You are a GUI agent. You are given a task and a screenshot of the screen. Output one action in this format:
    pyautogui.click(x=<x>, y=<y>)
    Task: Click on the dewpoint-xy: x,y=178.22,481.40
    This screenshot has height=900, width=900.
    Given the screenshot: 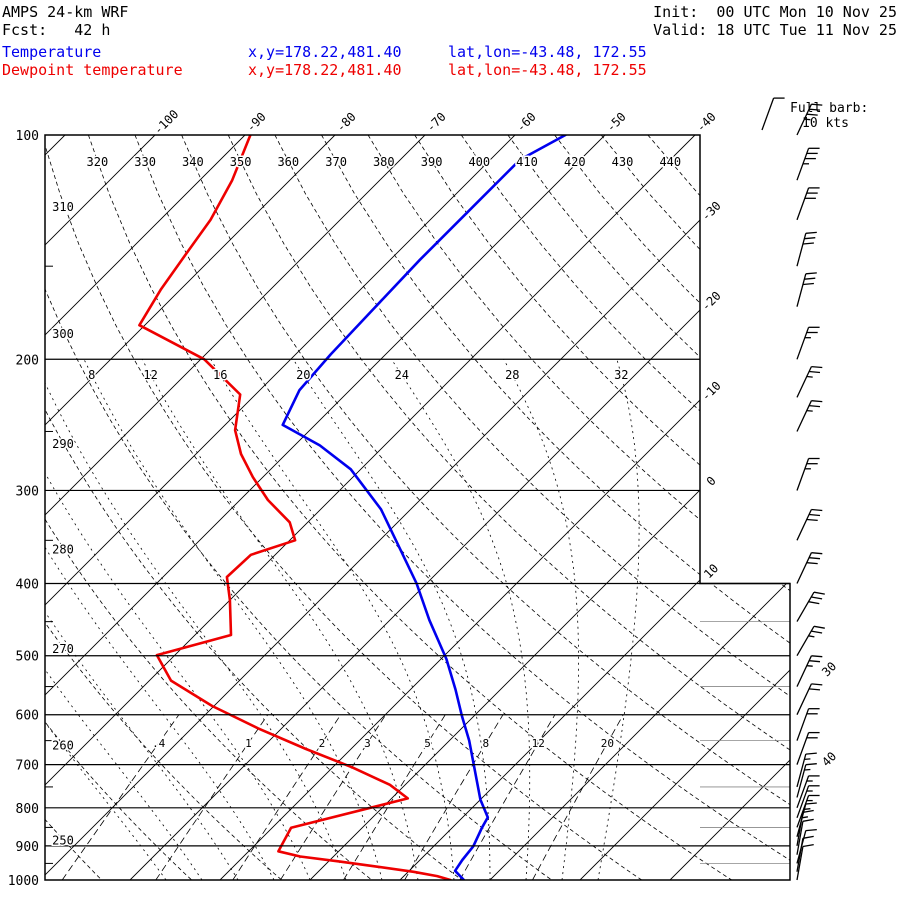 What is the action you would take?
    pyautogui.click(x=325, y=70)
    